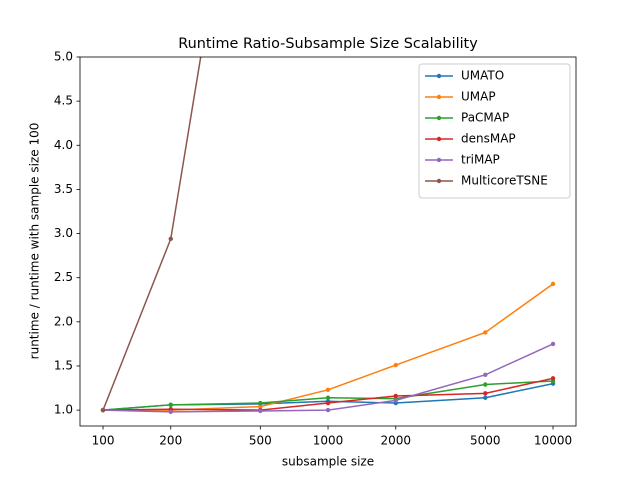 This screenshot has height=480, width=640. Describe the element at coordinates (63, 410) in the screenshot. I see `y-tick-label: 1.0` at that location.